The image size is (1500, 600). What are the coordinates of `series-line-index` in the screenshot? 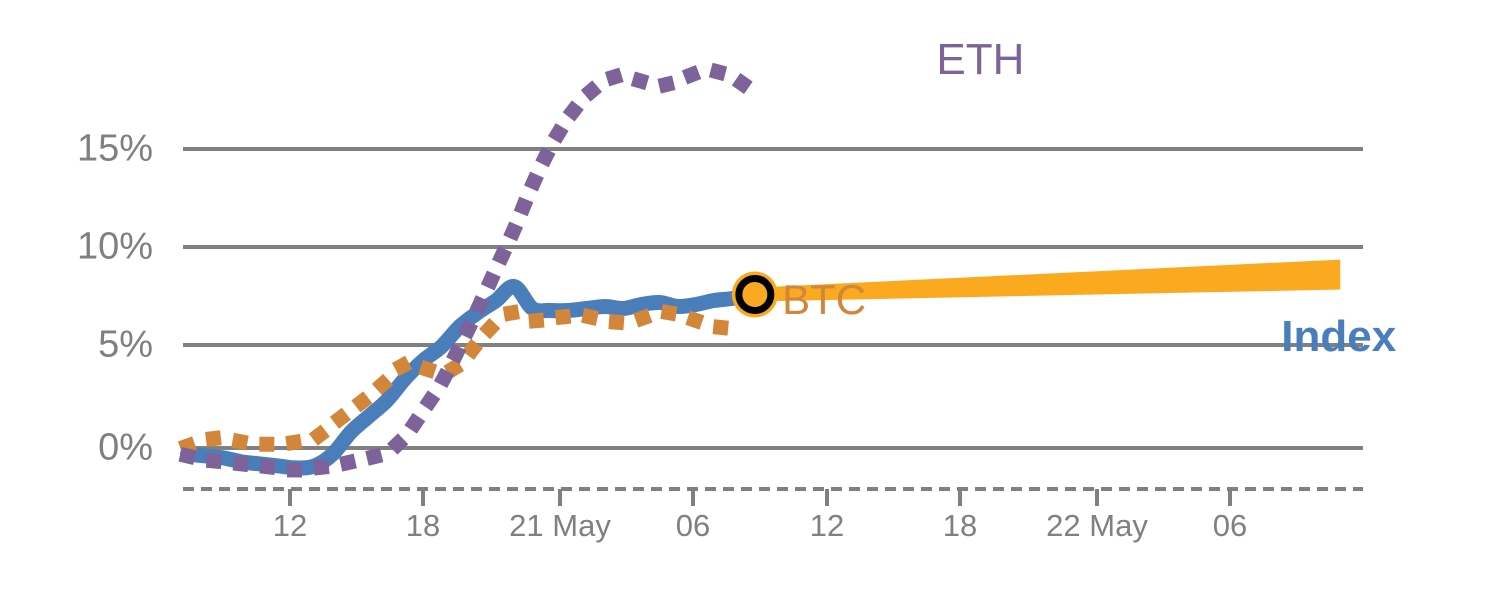 It's located at (471, 377).